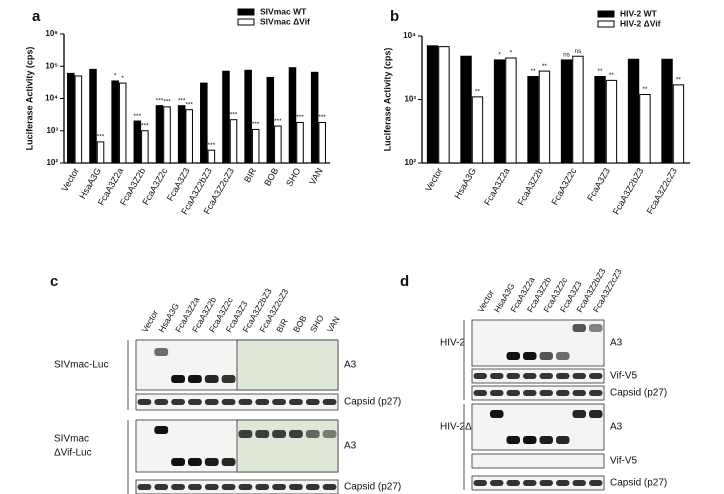  Describe the element at coordinates (499, 55) in the screenshot. I see `significance-label: *` at that location.